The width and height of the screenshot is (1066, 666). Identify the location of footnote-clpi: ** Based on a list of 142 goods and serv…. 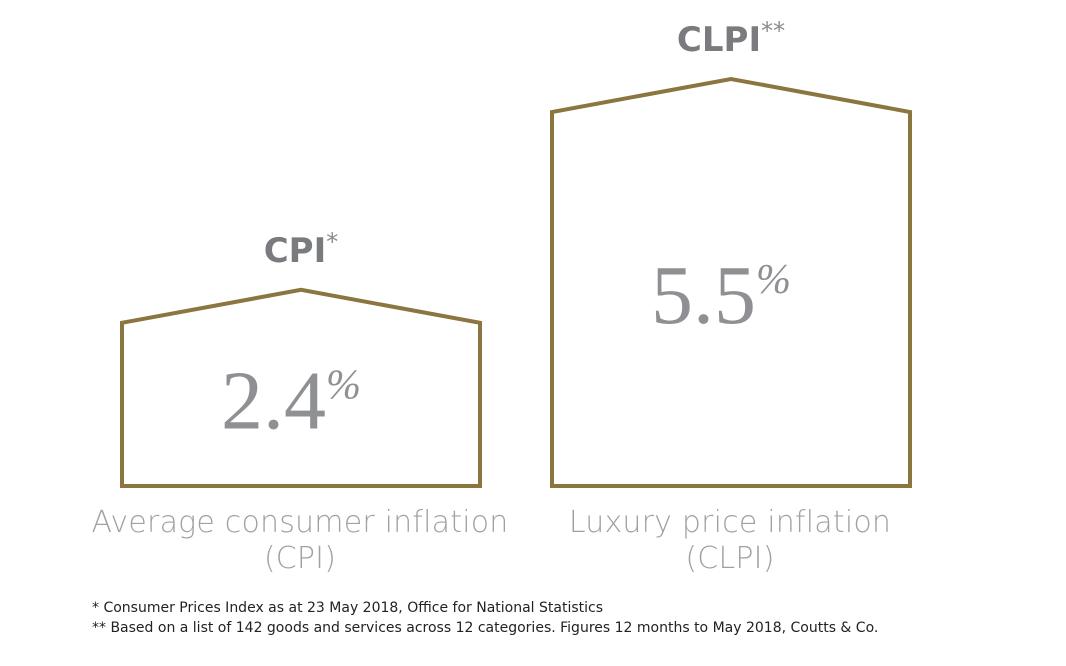
(485, 628).